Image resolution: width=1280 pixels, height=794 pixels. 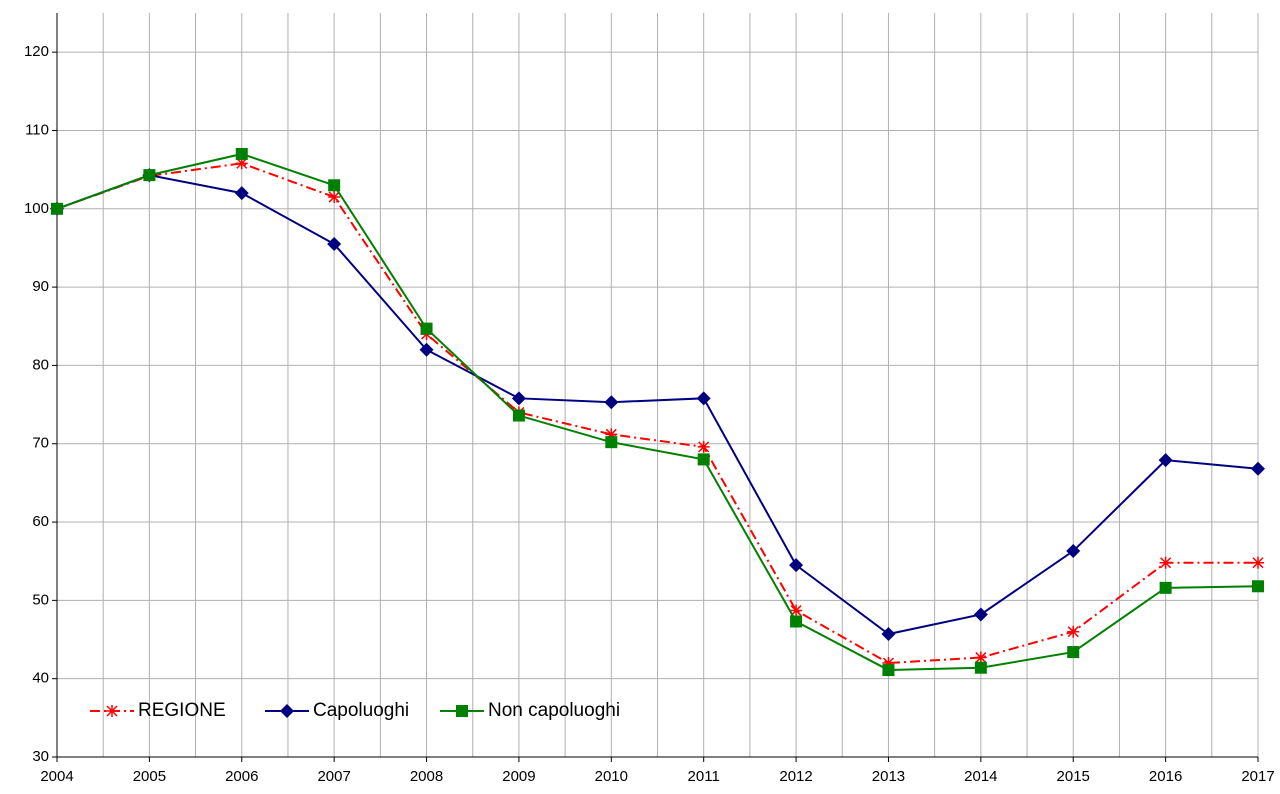 What do you see at coordinates (40, 756) in the screenshot?
I see `y-tick-label: 30` at bounding box center [40, 756].